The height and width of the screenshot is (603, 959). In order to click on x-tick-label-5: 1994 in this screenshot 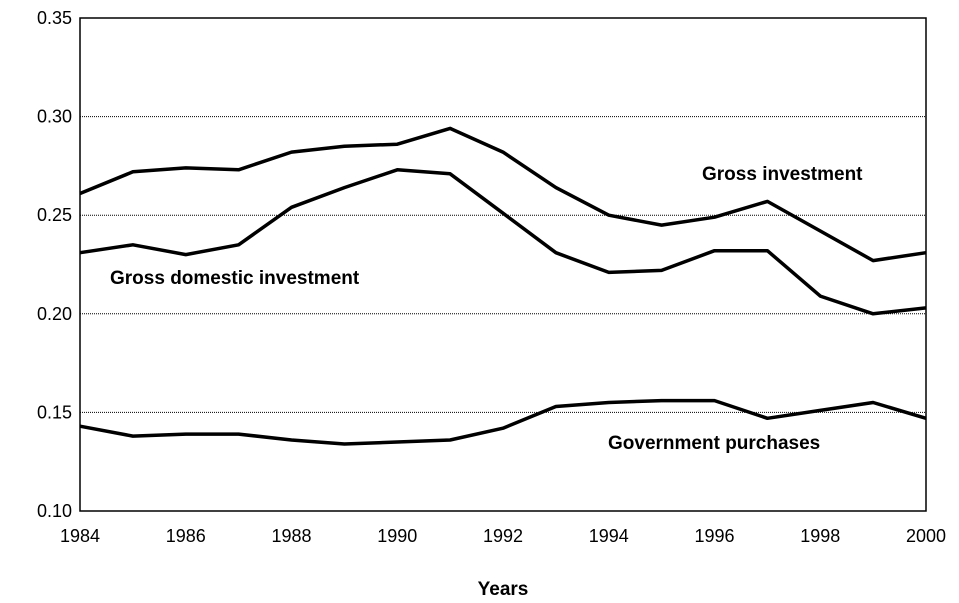, I will do `click(609, 536)`.